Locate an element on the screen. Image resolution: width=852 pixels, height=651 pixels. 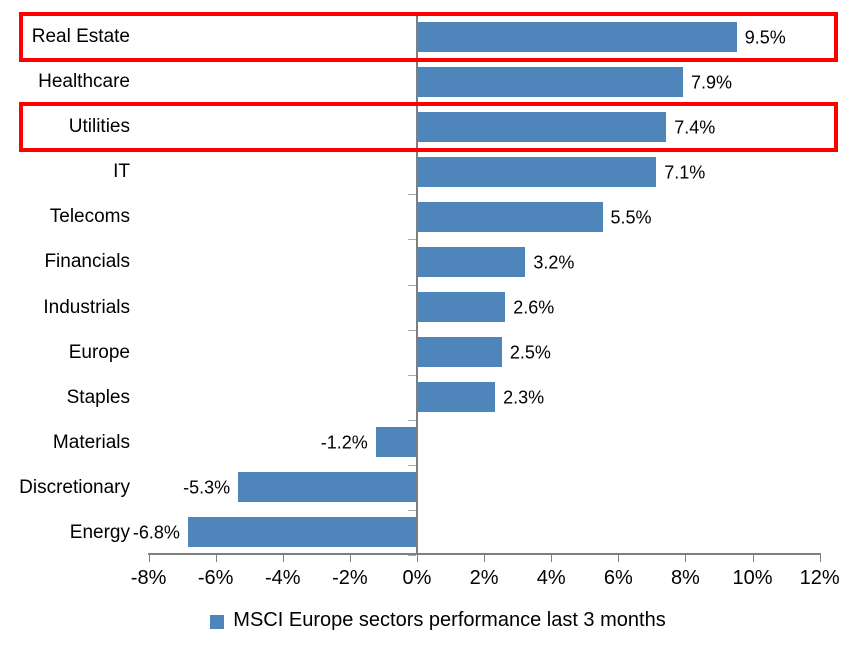
category-label: Staples is located at coordinates (98, 397).